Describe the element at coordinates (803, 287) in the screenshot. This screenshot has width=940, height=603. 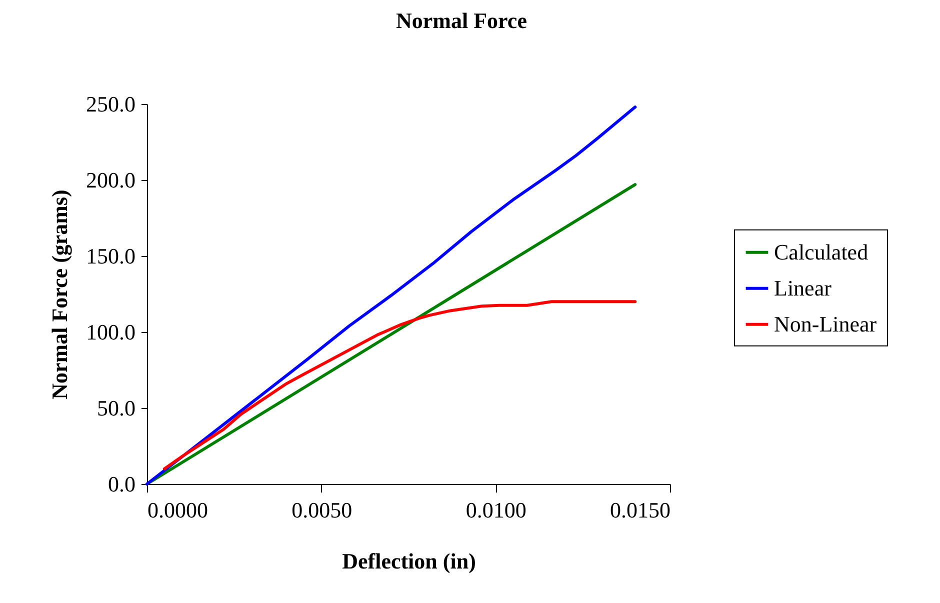
I see `legend-label: Linear` at that location.